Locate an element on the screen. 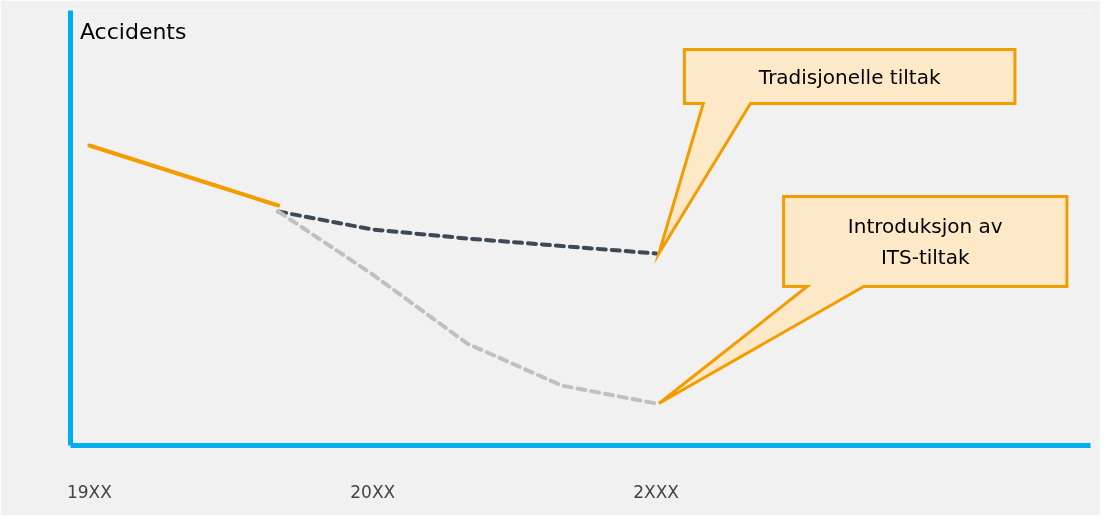  x-tick-label: 19XX is located at coordinates (89, 491).